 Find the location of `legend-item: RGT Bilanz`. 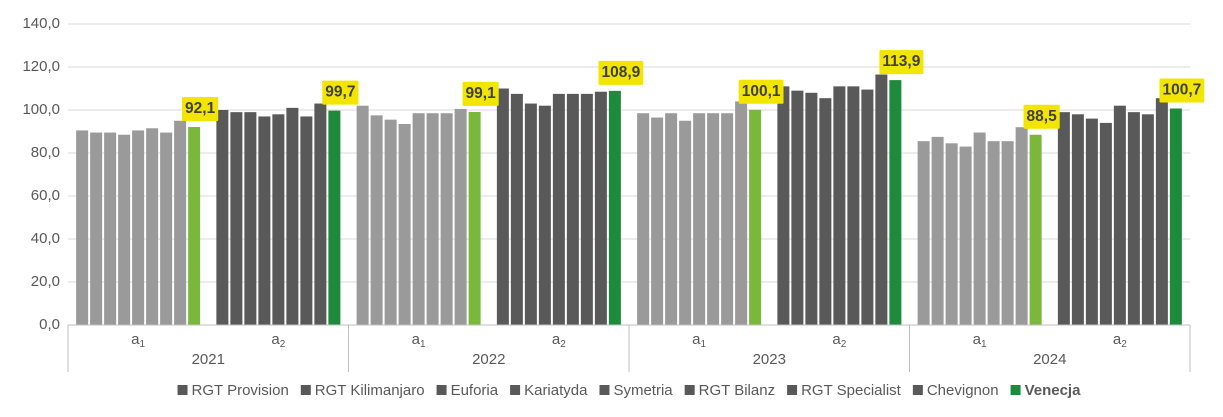

legend-item: RGT Bilanz is located at coordinates (729, 390).